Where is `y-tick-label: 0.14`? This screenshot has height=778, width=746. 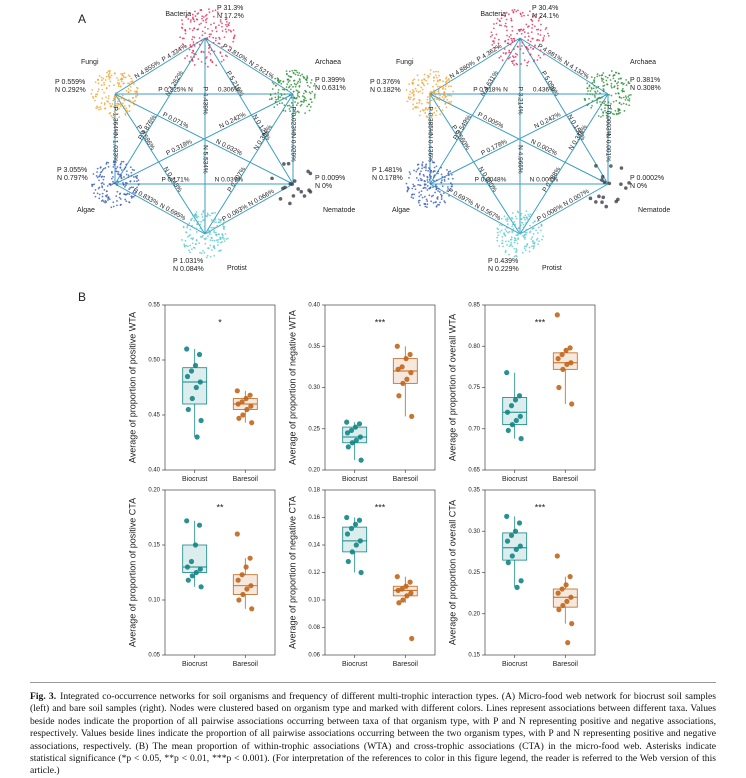
y-tick-label: 0.14 is located at coordinates (314, 546).